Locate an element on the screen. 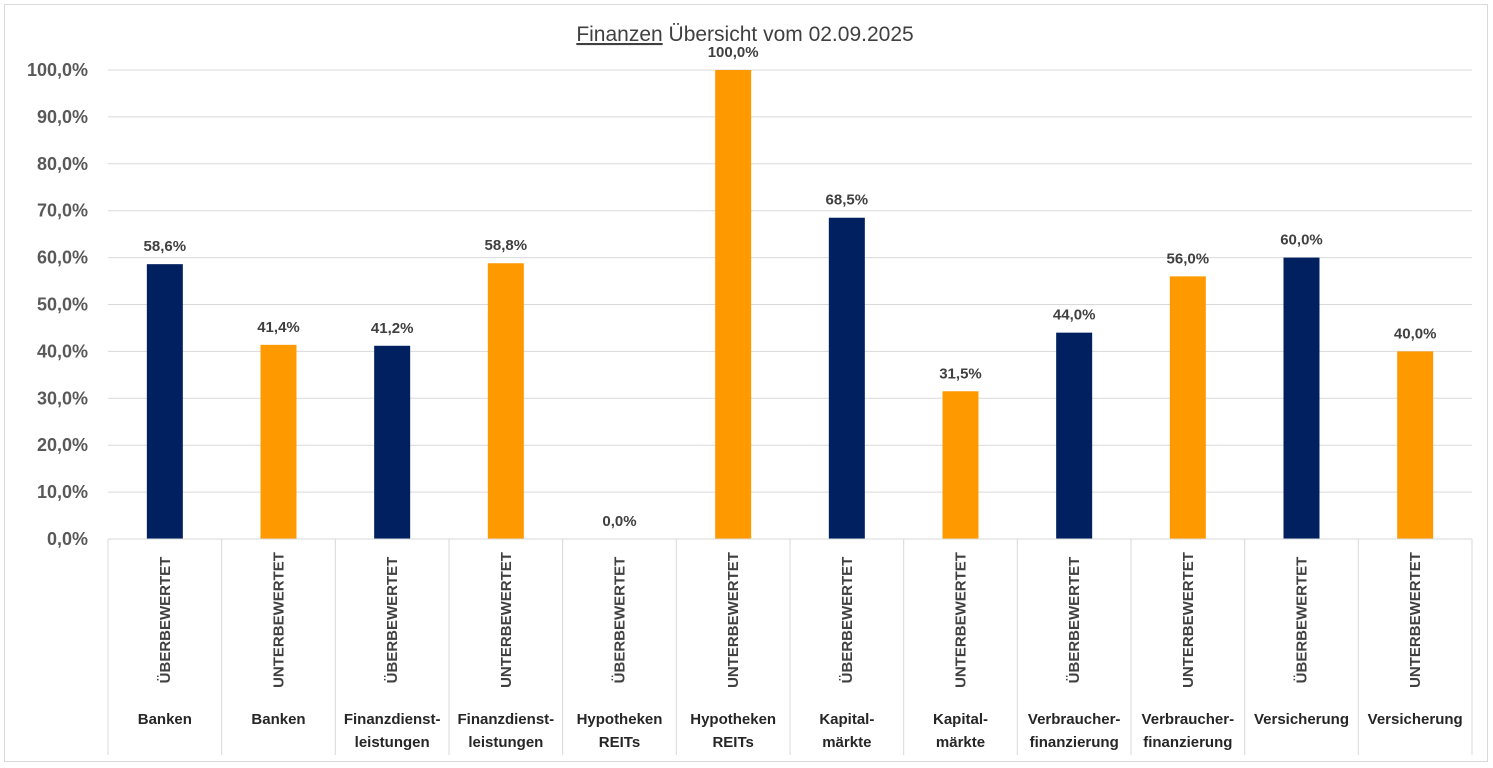 The height and width of the screenshot is (768, 1493). y-tick-label: 90,0% is located at coordinates (62, 117).